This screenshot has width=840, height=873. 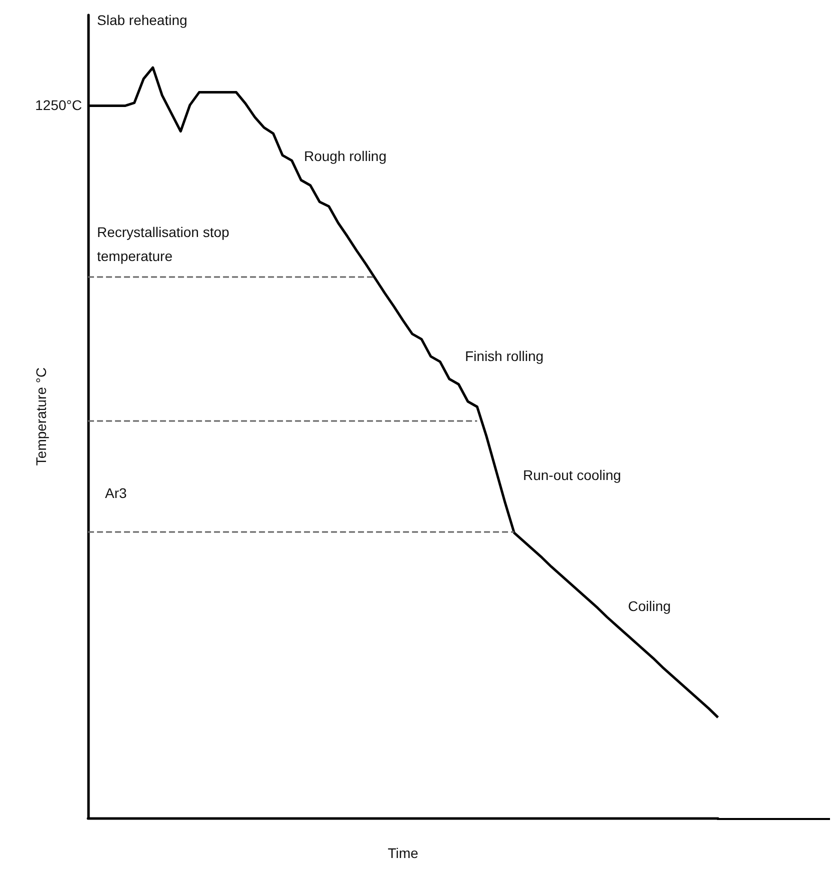 I want to click on text: Slab reheating, so click(x=142, y=20).